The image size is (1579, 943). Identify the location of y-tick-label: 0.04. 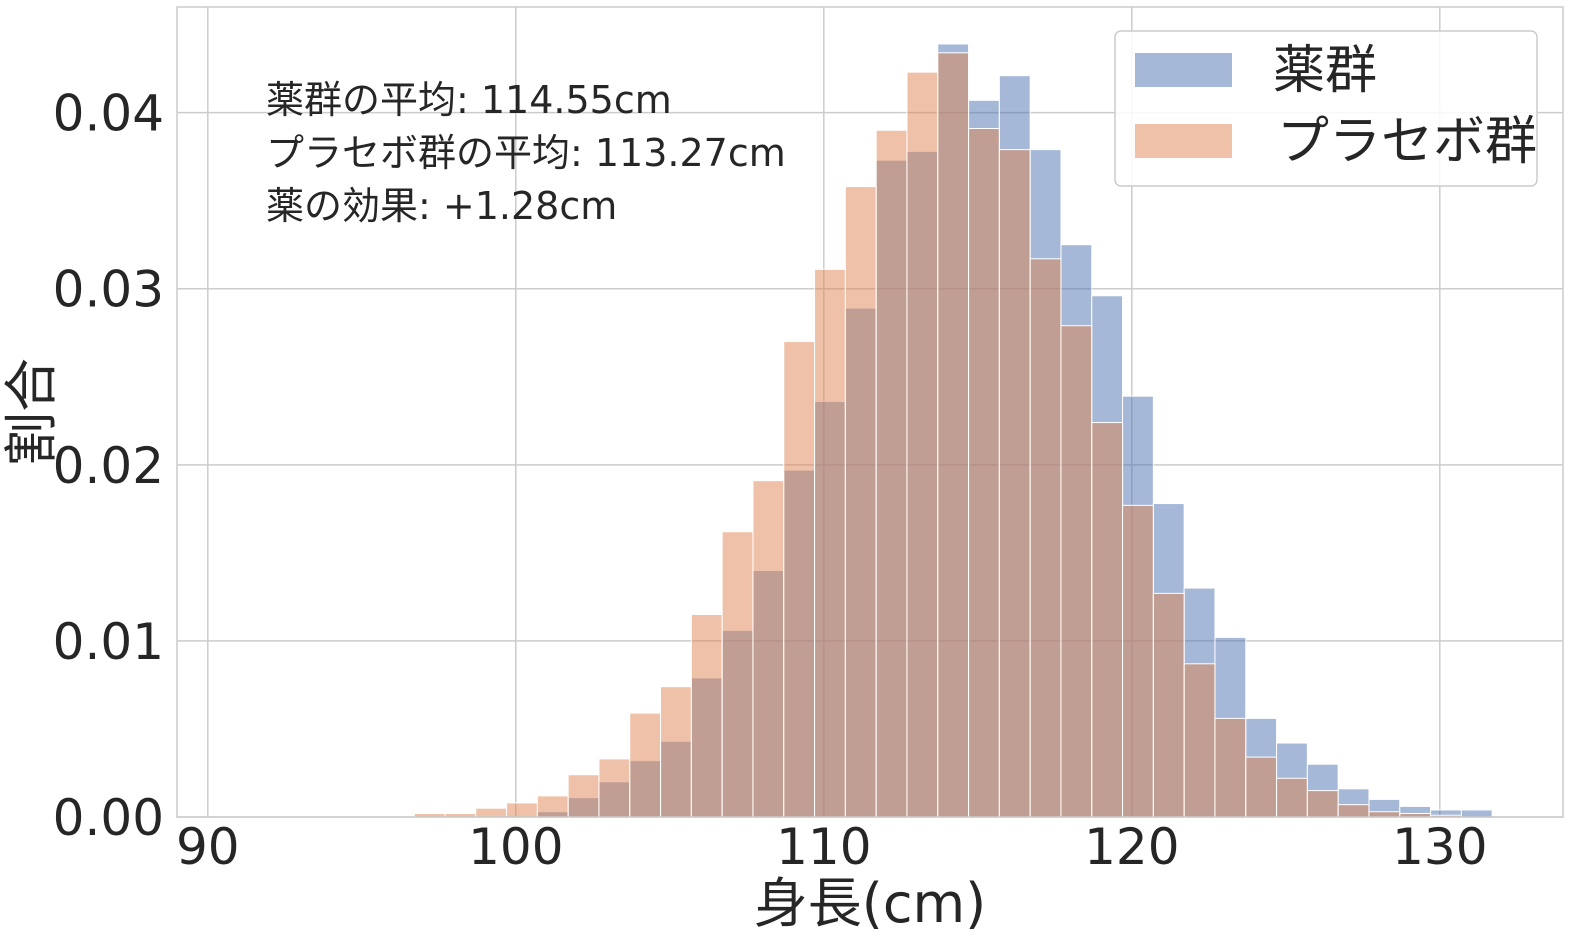
(108, 114).